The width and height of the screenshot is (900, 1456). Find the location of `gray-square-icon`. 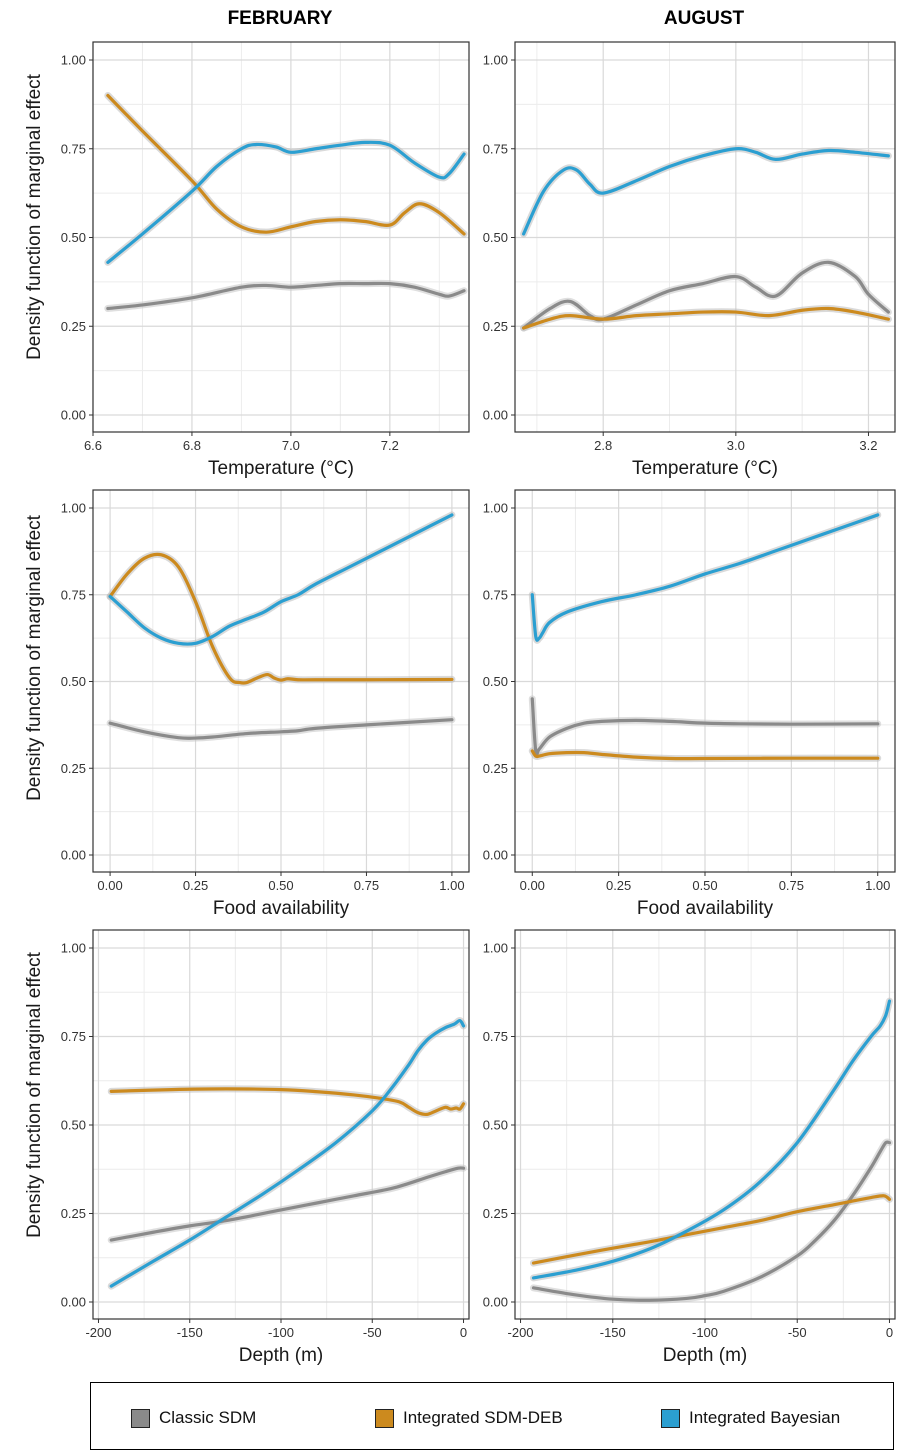

gray-square-icon is located at coordinates (140, 1418).